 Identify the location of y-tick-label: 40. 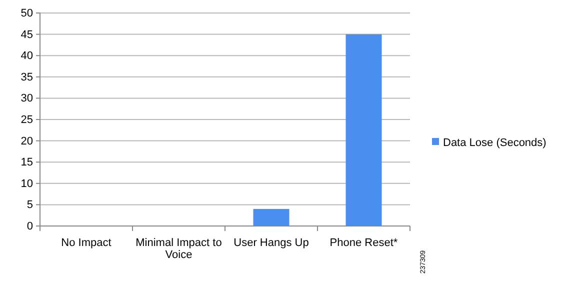
(26, 56).